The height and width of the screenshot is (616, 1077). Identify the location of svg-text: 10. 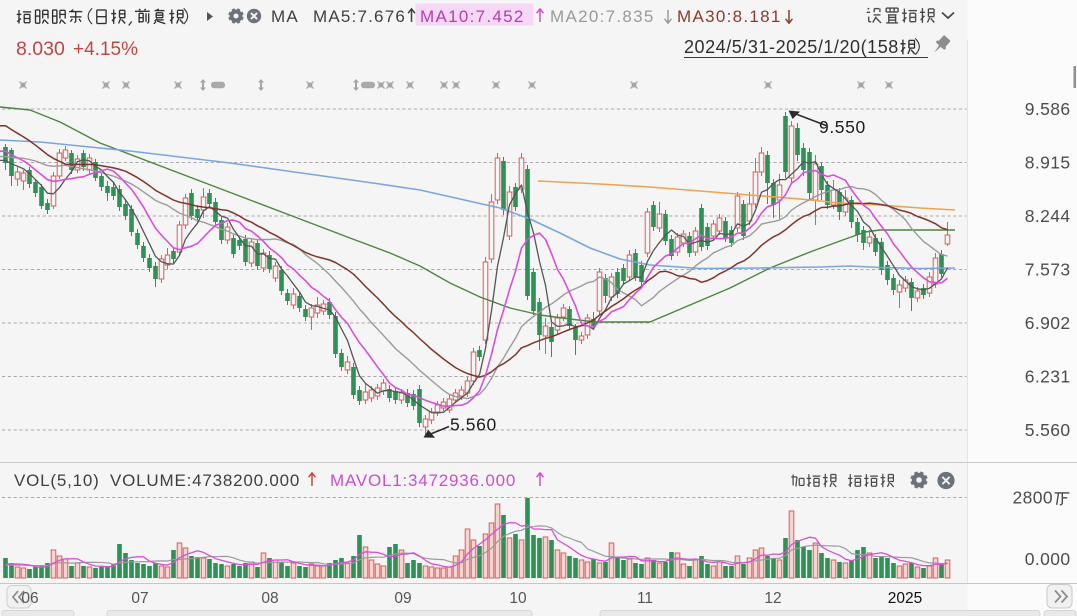
(518, 598).